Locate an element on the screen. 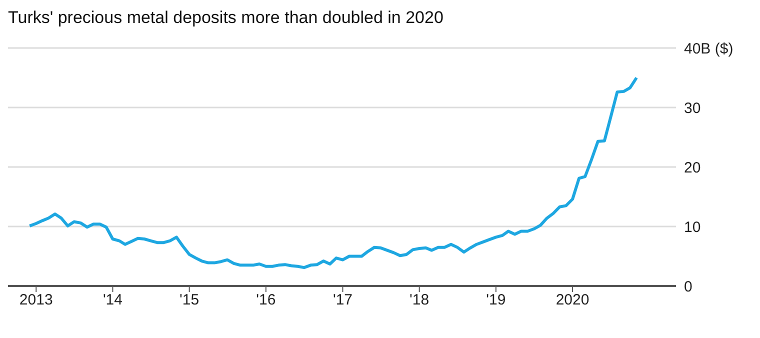  x-tick-label: '19 is located at coordinates (496, 300).